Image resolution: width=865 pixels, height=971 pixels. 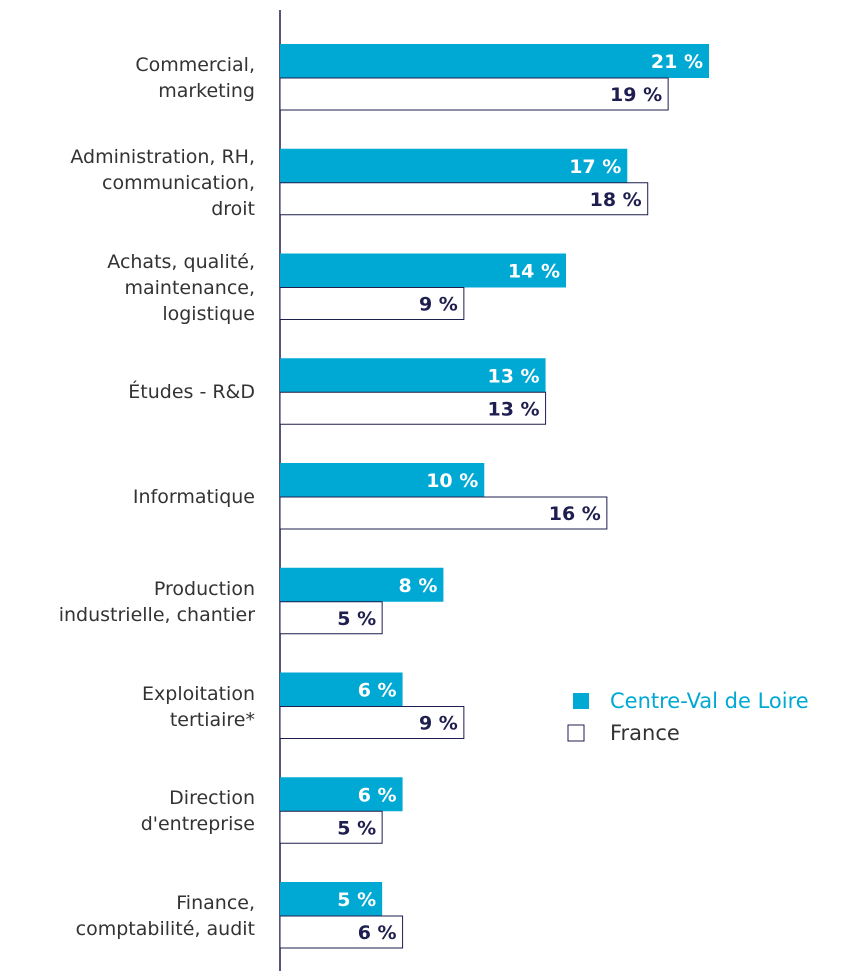 What do you see at coordinates (198, 706) in the screenshot?
I see `category-label: Exploitation tertiaire*` at bounding box center [198, 706].